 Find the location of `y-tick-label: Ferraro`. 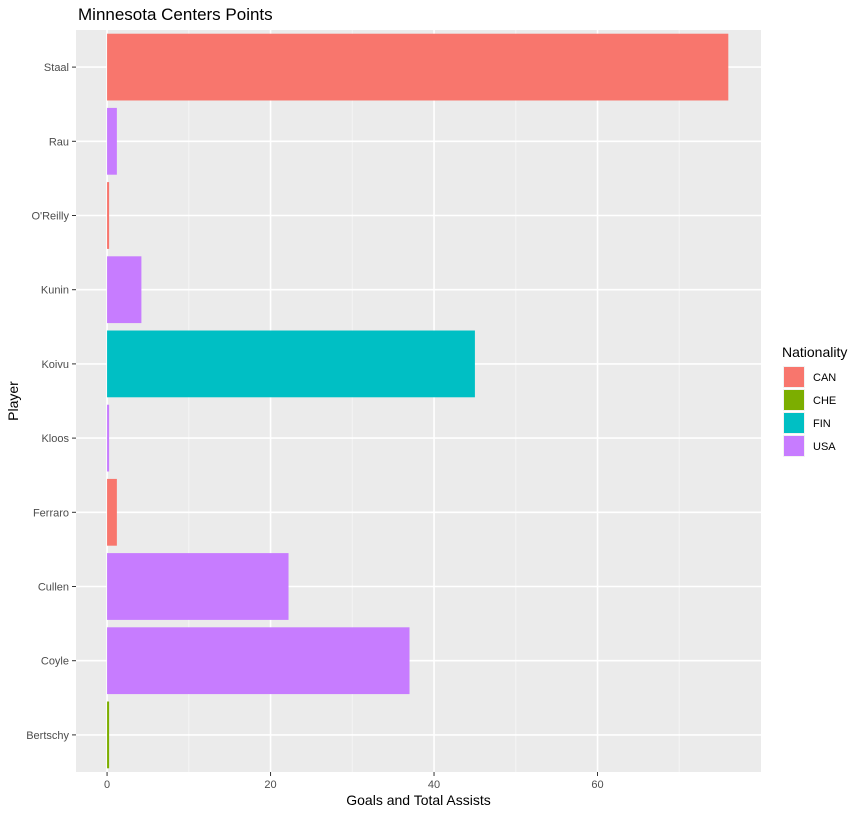

y-tick-label: Ferraro is located at coordinates (51, 513).